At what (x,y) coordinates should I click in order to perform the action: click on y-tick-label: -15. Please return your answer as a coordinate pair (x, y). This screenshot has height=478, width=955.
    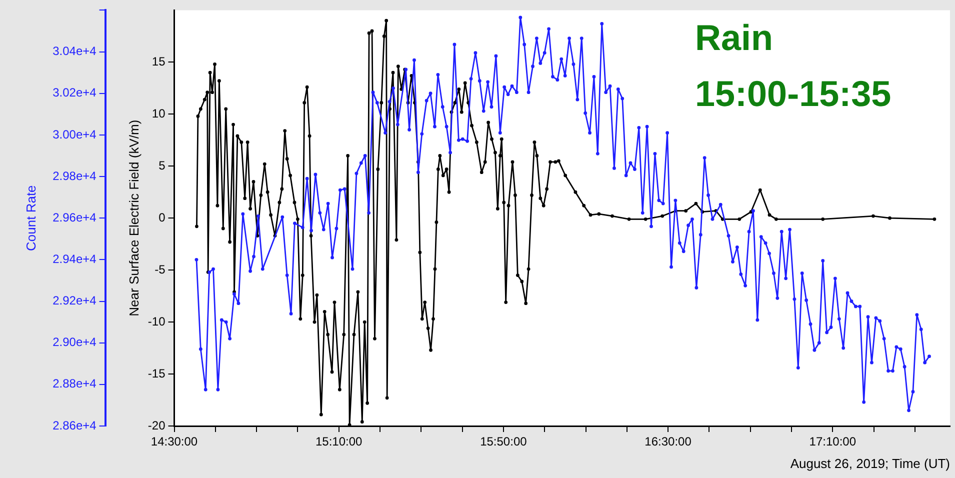
    Looking at the image, I should click on (157, 373).